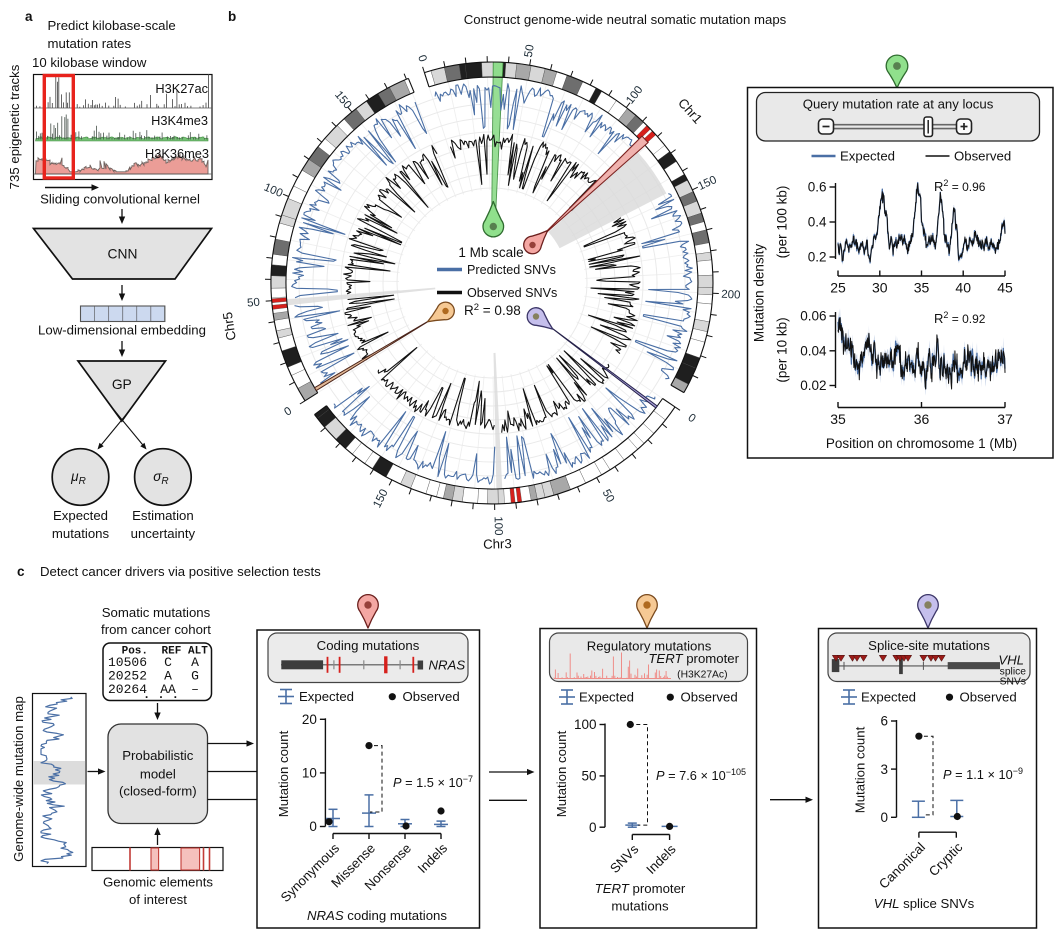 The width and height of the screenshot is (1064, 942). What do you see at coordinates (759, 293) in the screenshot?
I see `svg-text: Mutation density` at bounding box center [759, 293].